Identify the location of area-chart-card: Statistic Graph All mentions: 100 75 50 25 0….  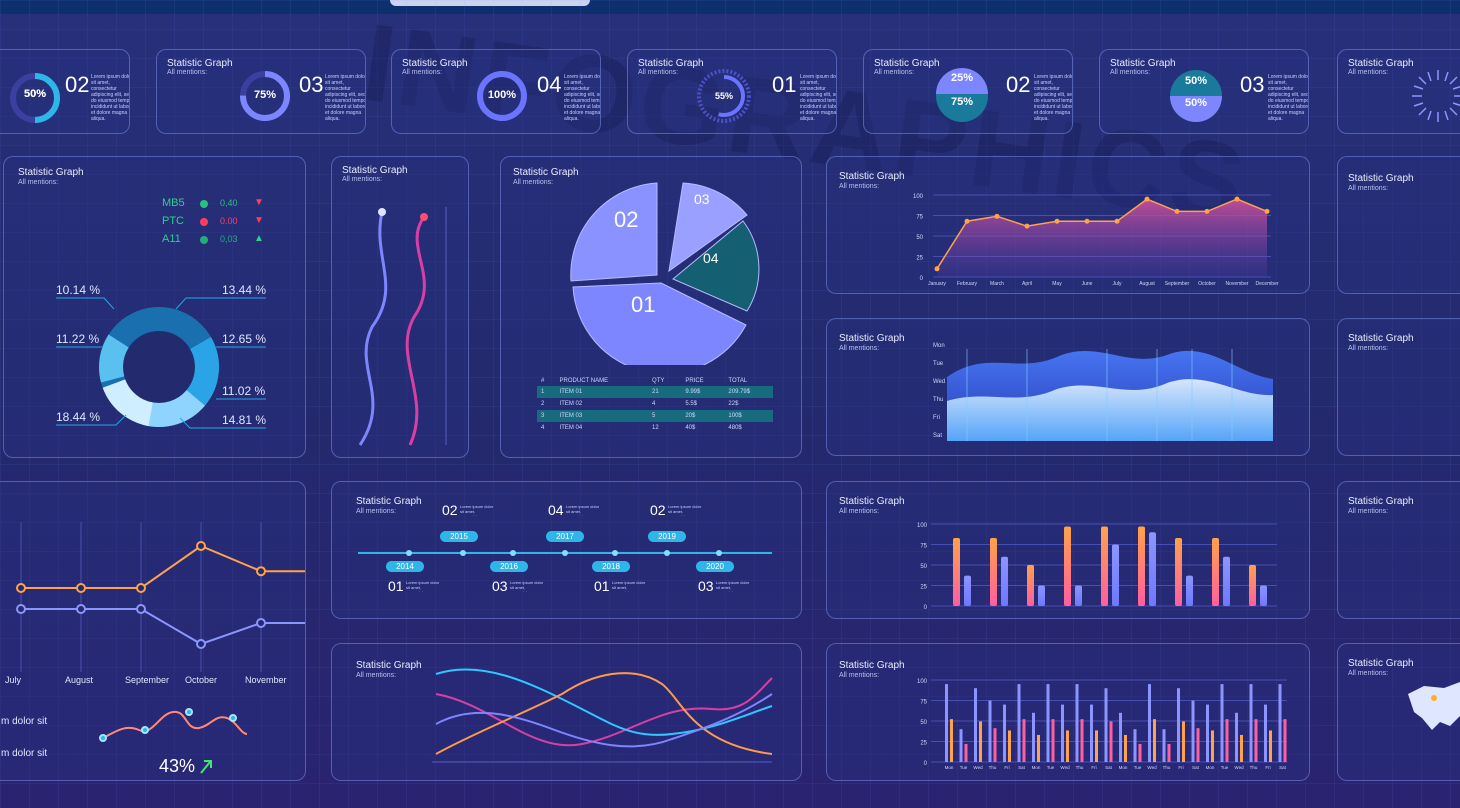
(1068, 225).